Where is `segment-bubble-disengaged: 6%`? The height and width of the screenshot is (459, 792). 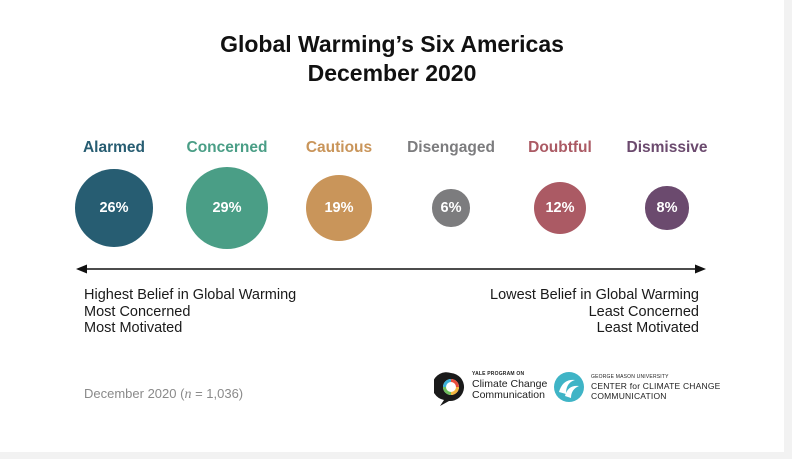 segment-bubble-disengaged: 6% is located at coordinates (451, 208).